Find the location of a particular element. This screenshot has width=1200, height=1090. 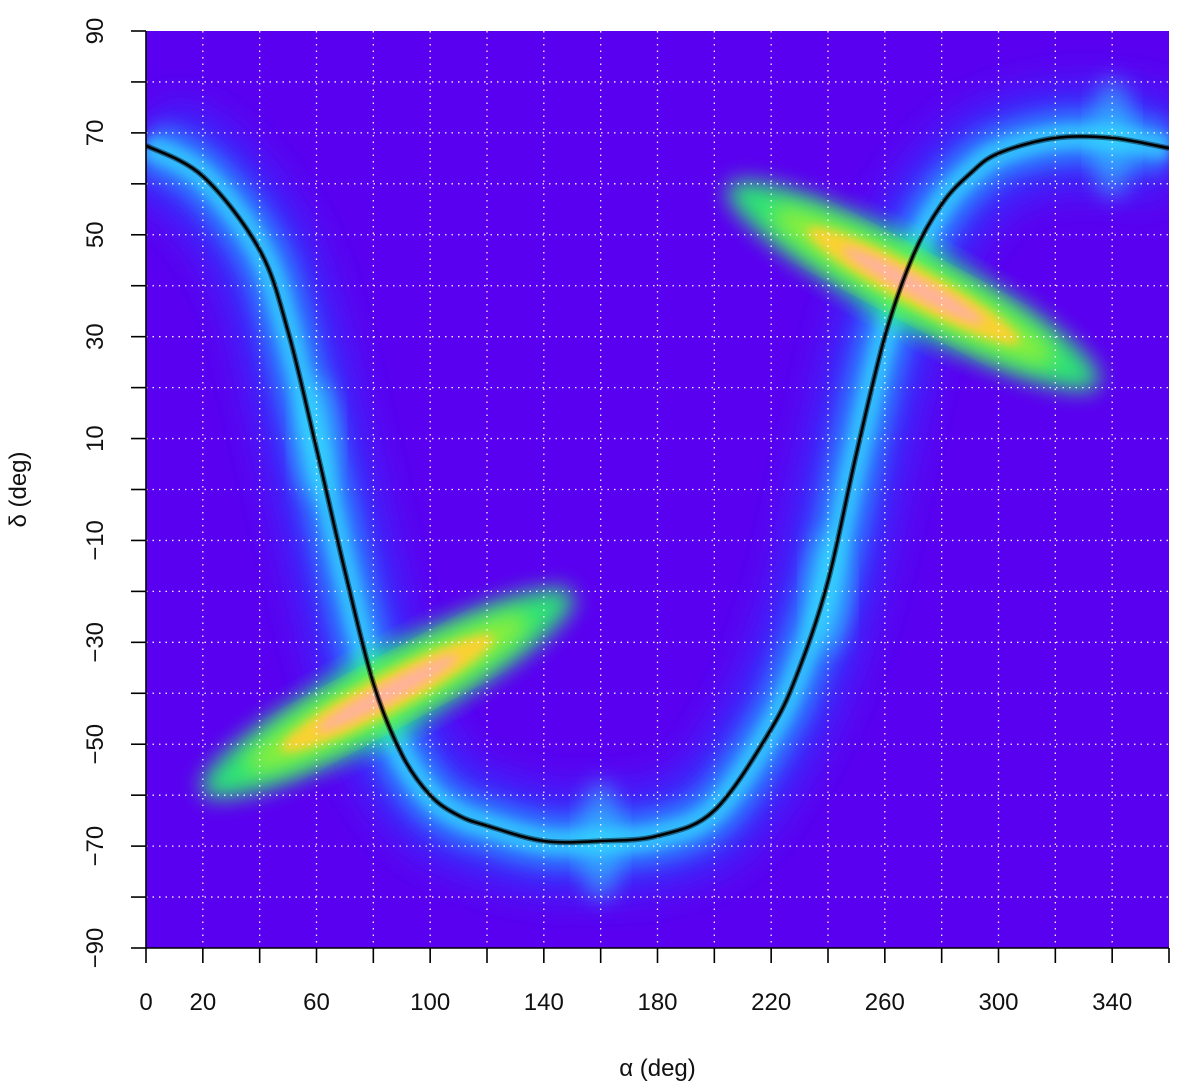

x-tick-label: 60 is located at coordinates (316, 1002).